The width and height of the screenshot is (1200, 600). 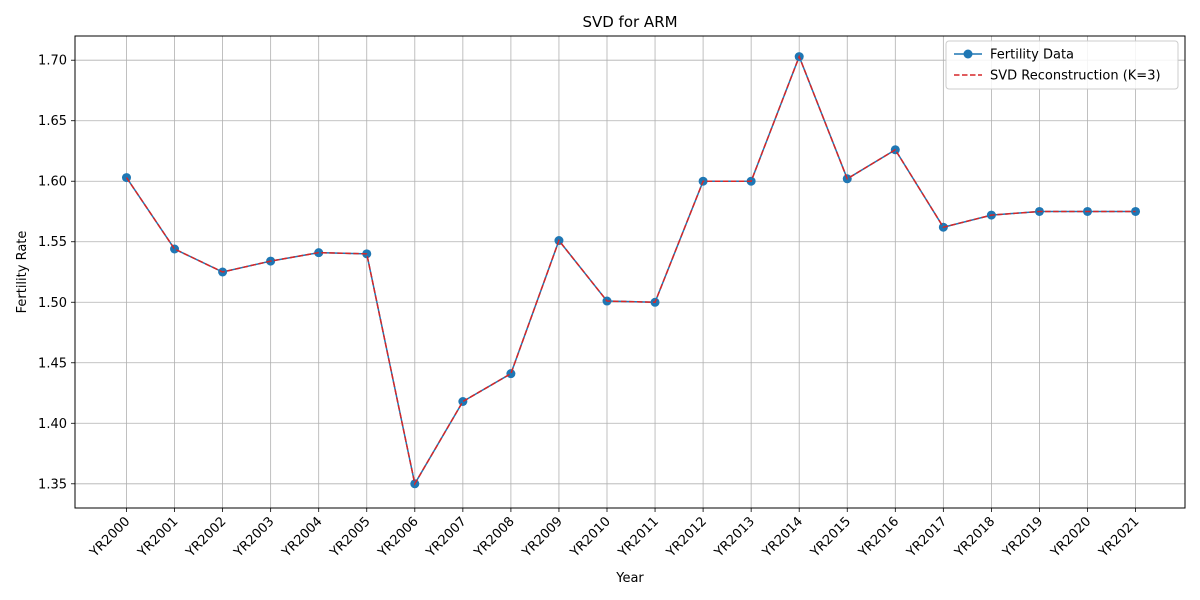 I want to click on y-tick-label: 1.45, so click(x=52, y=363).